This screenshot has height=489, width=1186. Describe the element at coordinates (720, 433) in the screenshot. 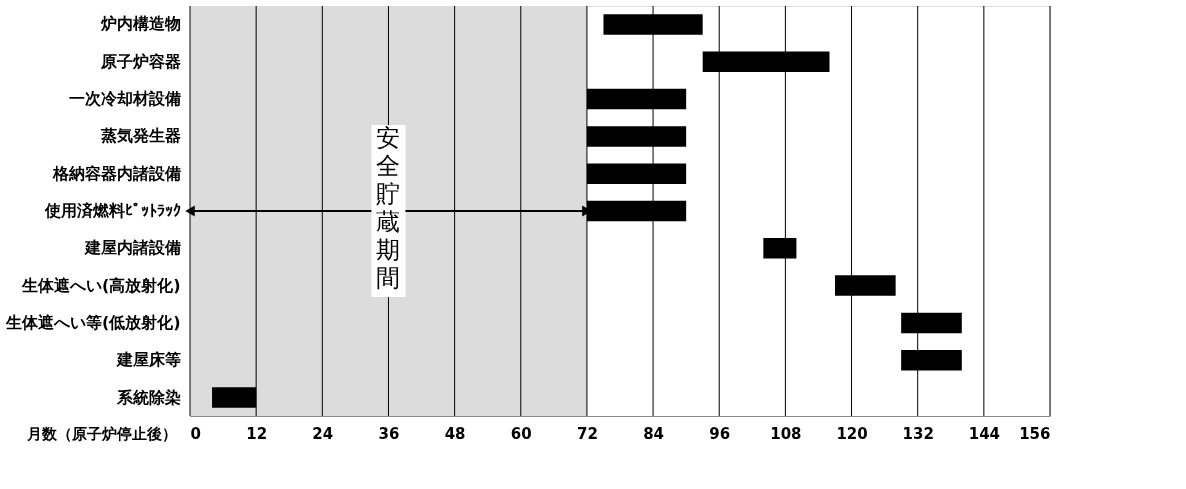

I see `x-tick-label: 96` at that location.